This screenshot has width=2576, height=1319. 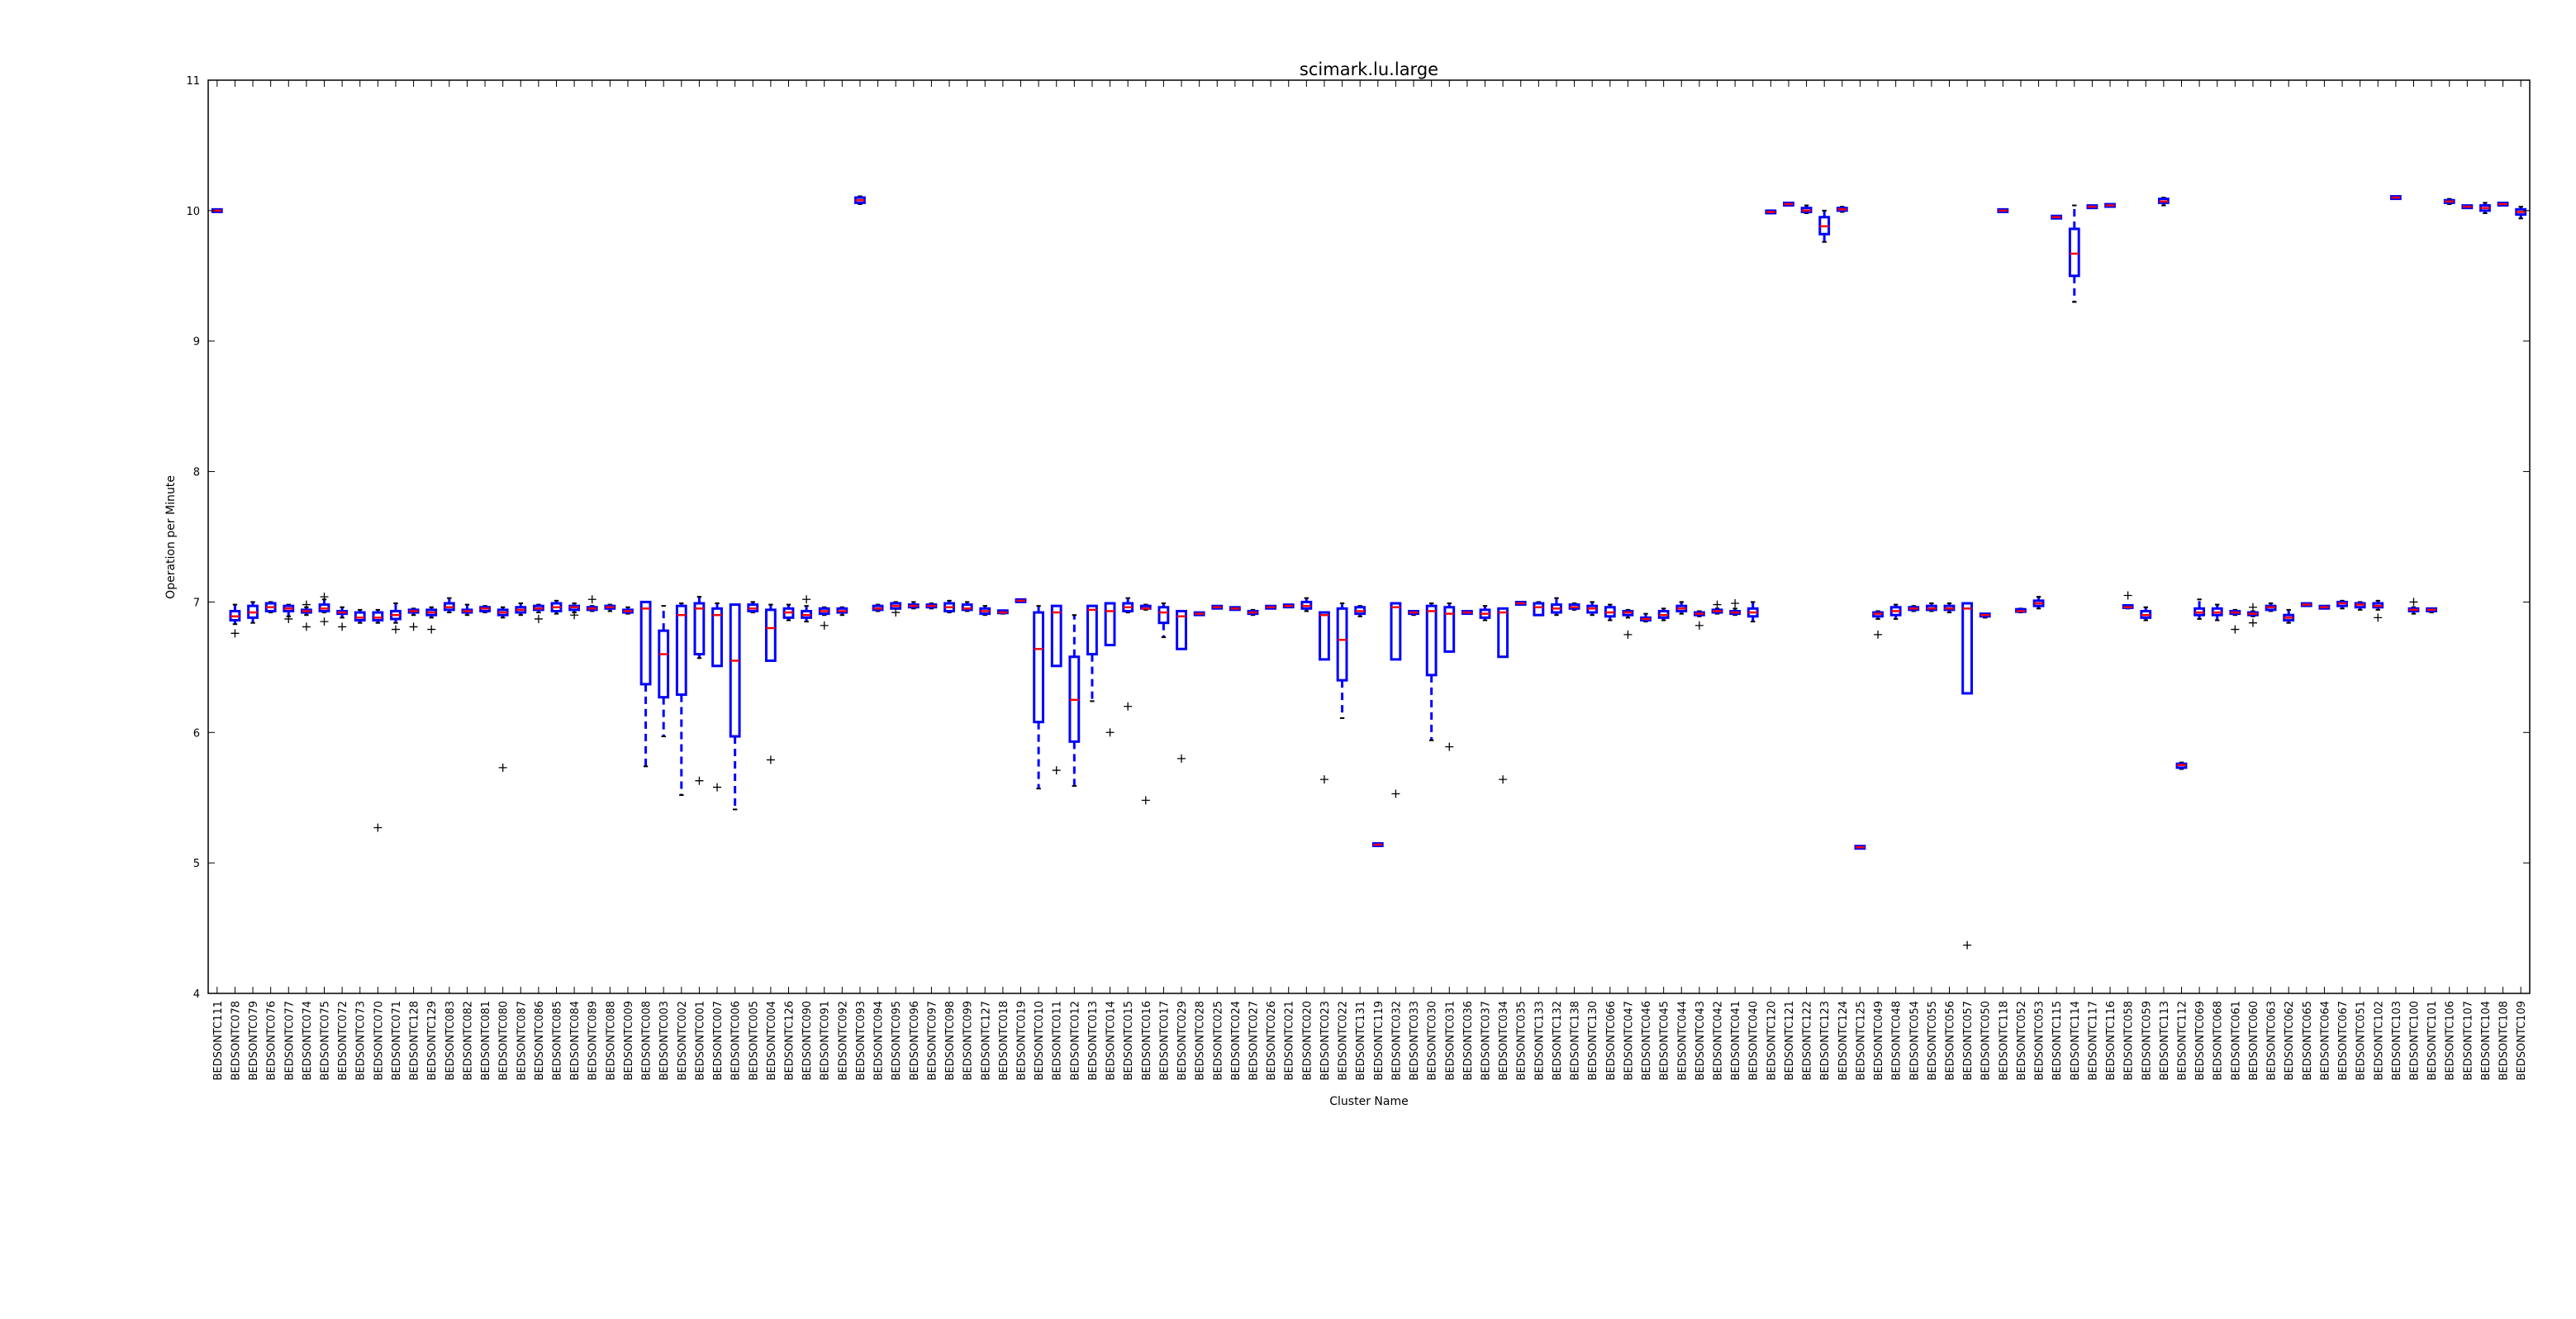 I want to click on x-tick-label: BEDSONTC103, so click(x=2397, y=1040).